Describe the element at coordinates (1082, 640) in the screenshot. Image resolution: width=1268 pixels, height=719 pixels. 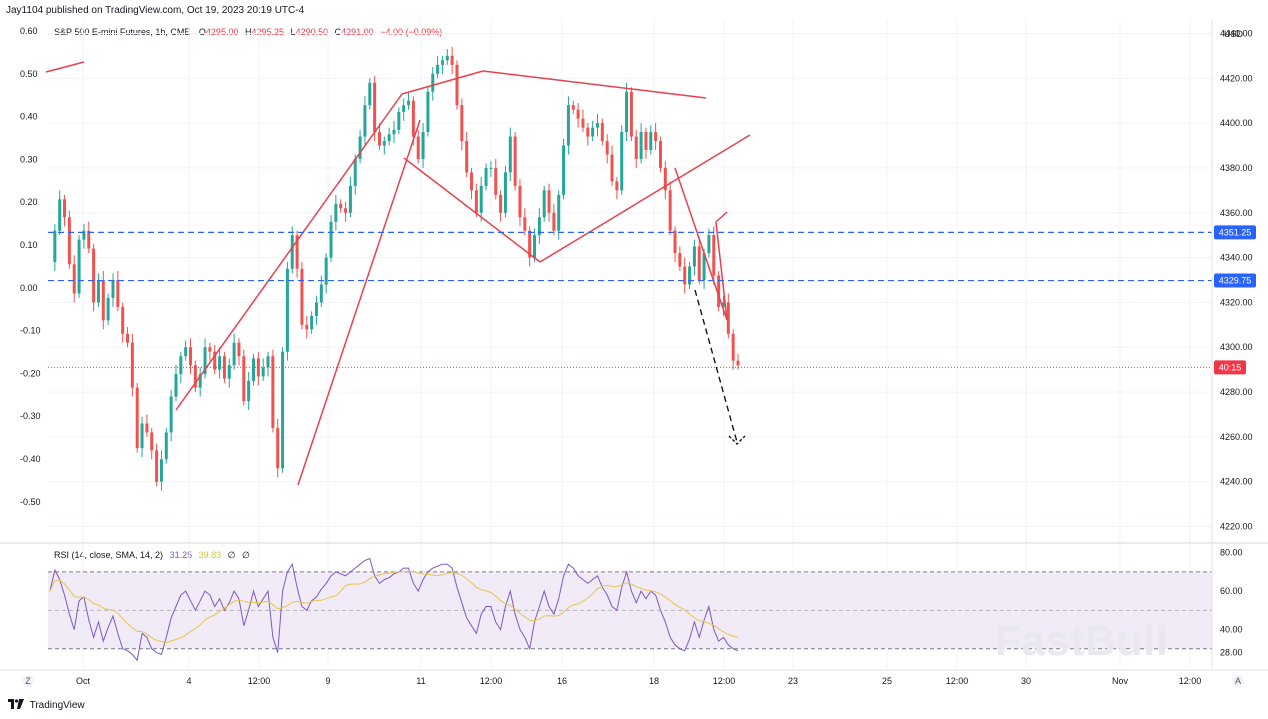
I see `fastbull-watermark: FastBull` at that location.